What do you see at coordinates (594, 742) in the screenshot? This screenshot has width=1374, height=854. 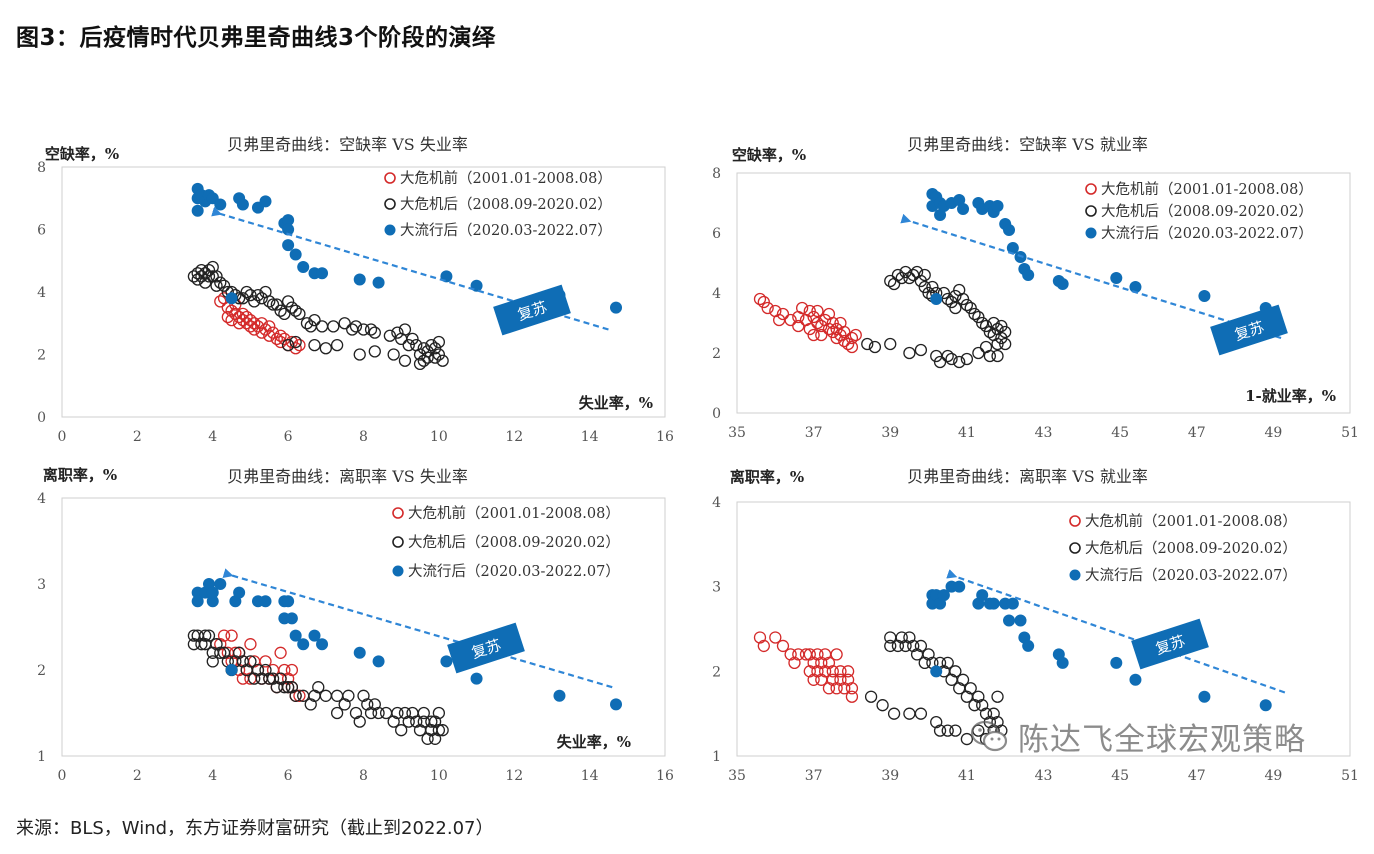 I see `x-axis-label: 失业率，%` at bounding box center [594, 742].